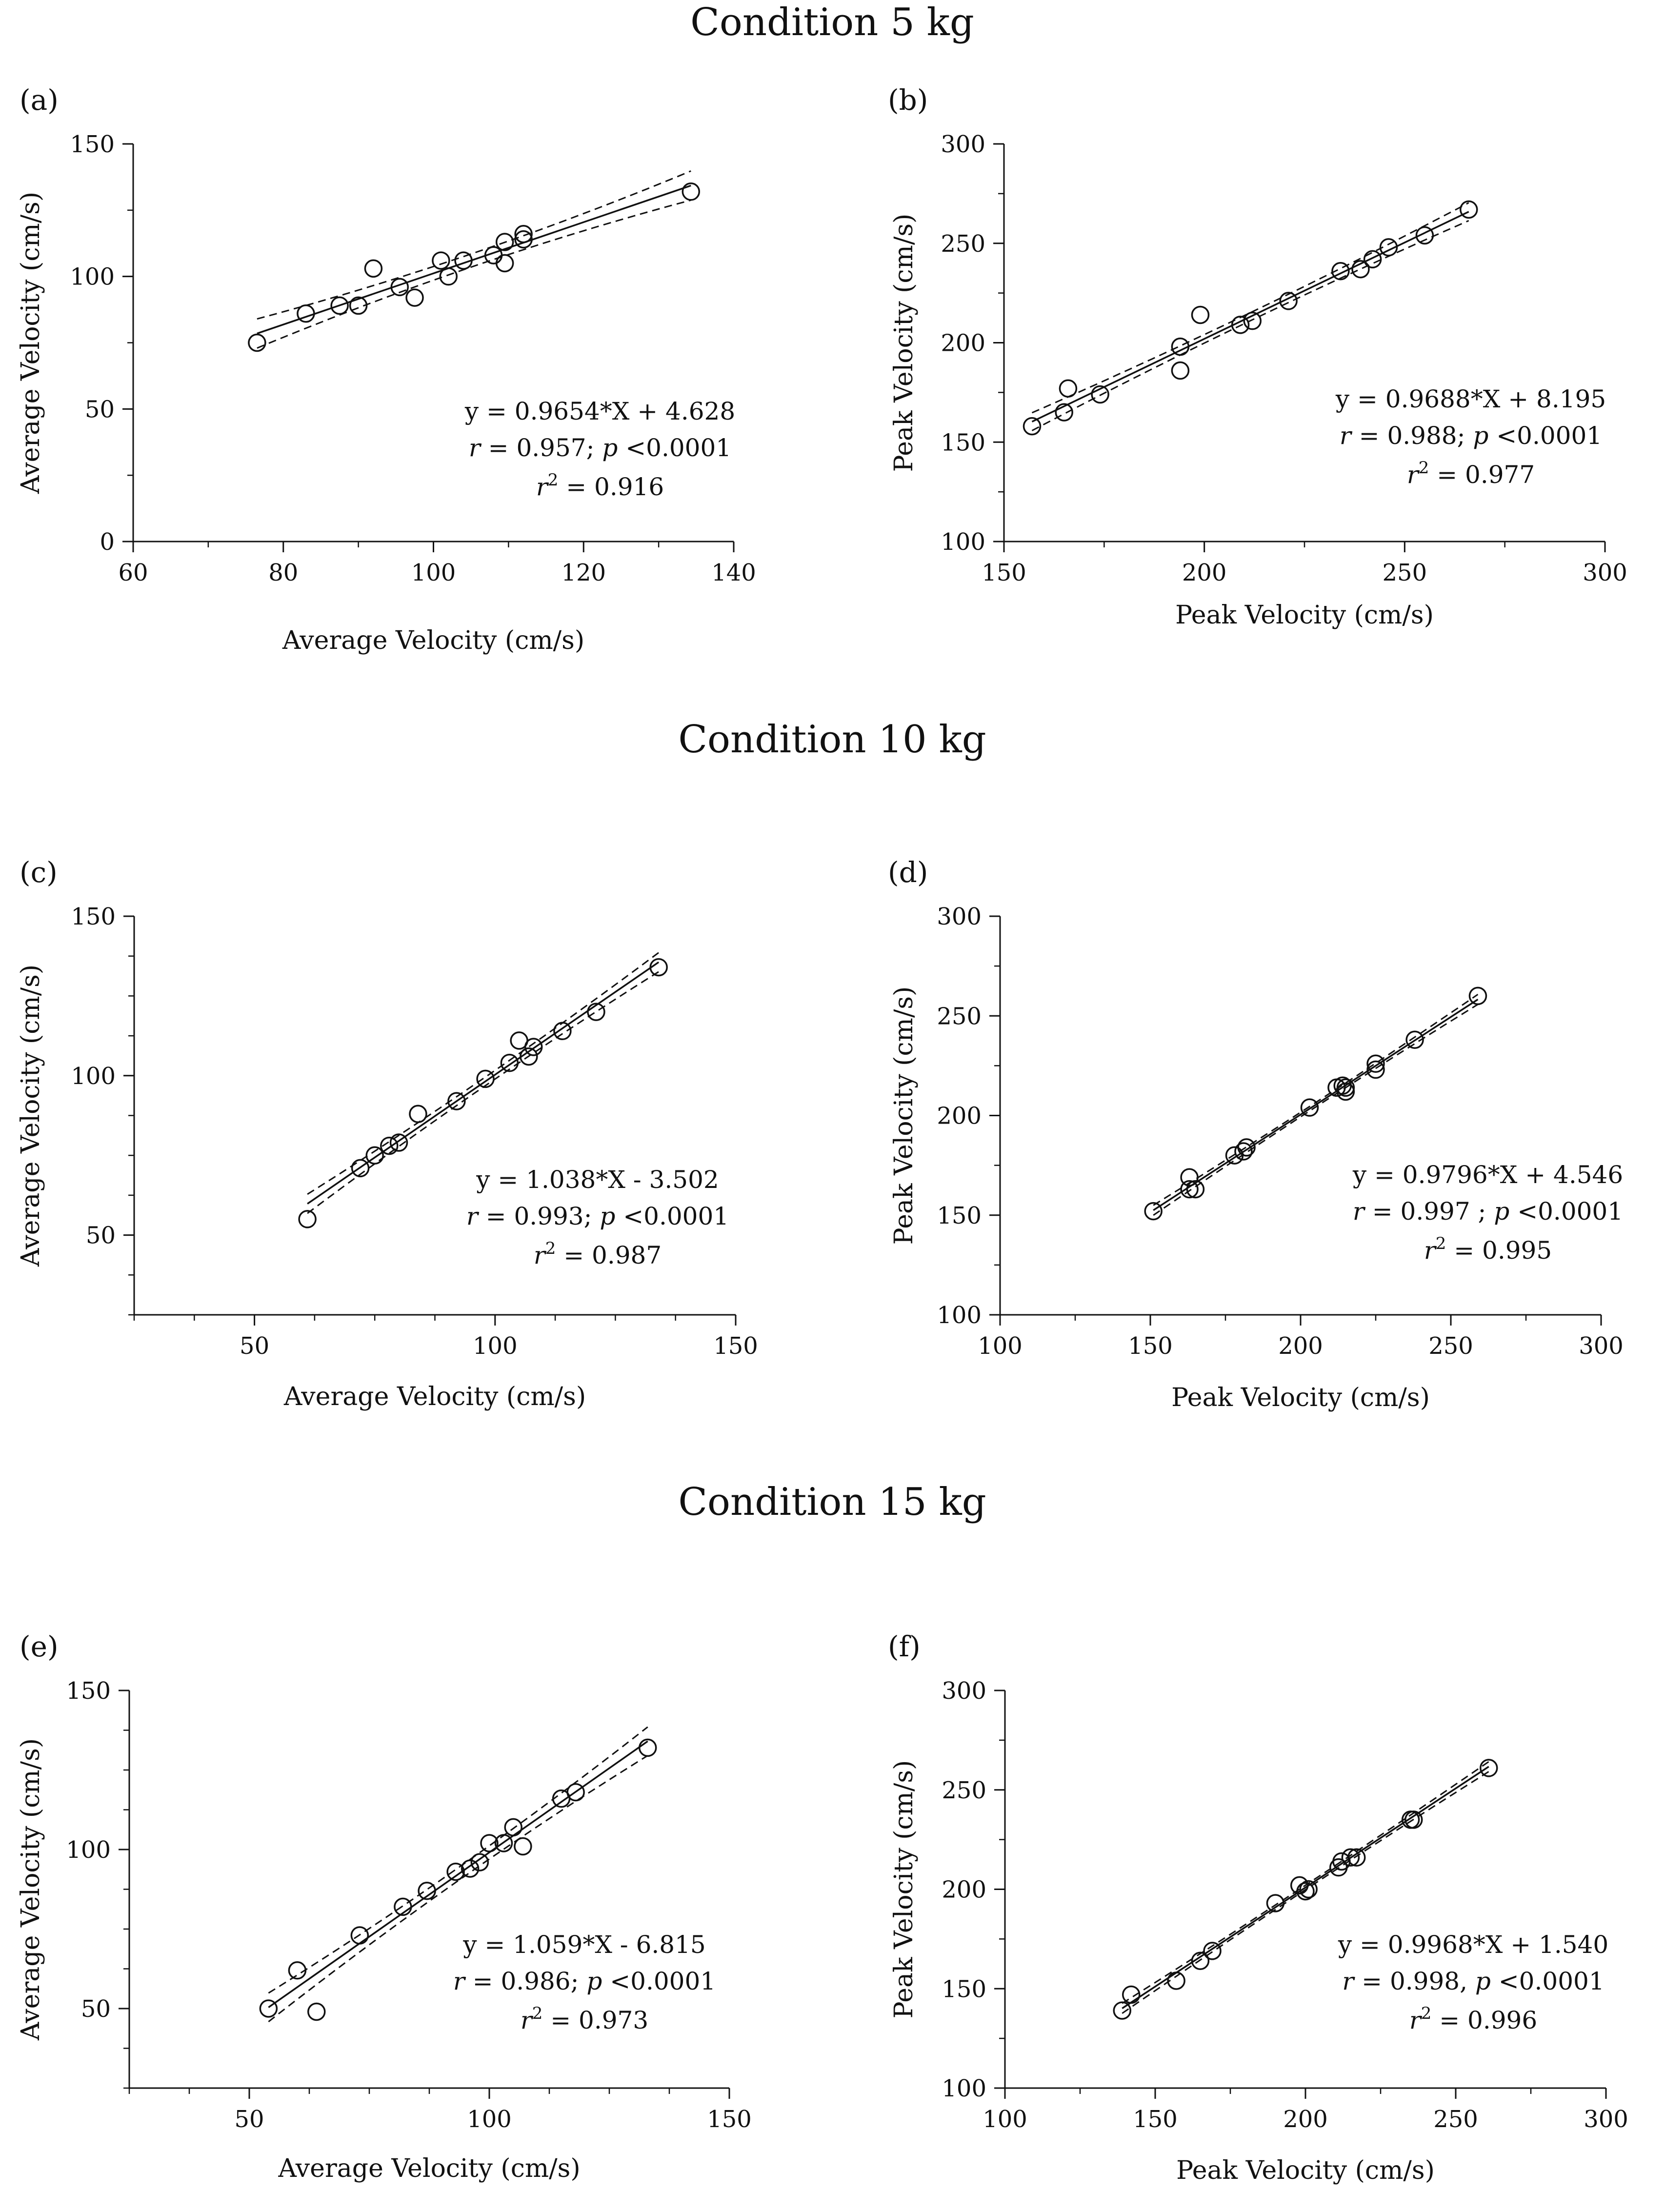 The width and height of the screenshot is (1665, 2212). Describe the element at coordinates (584, 1981) in the screenshot. I see `correlation-stats-e: r = 0.986; p <0.0001` at that location.